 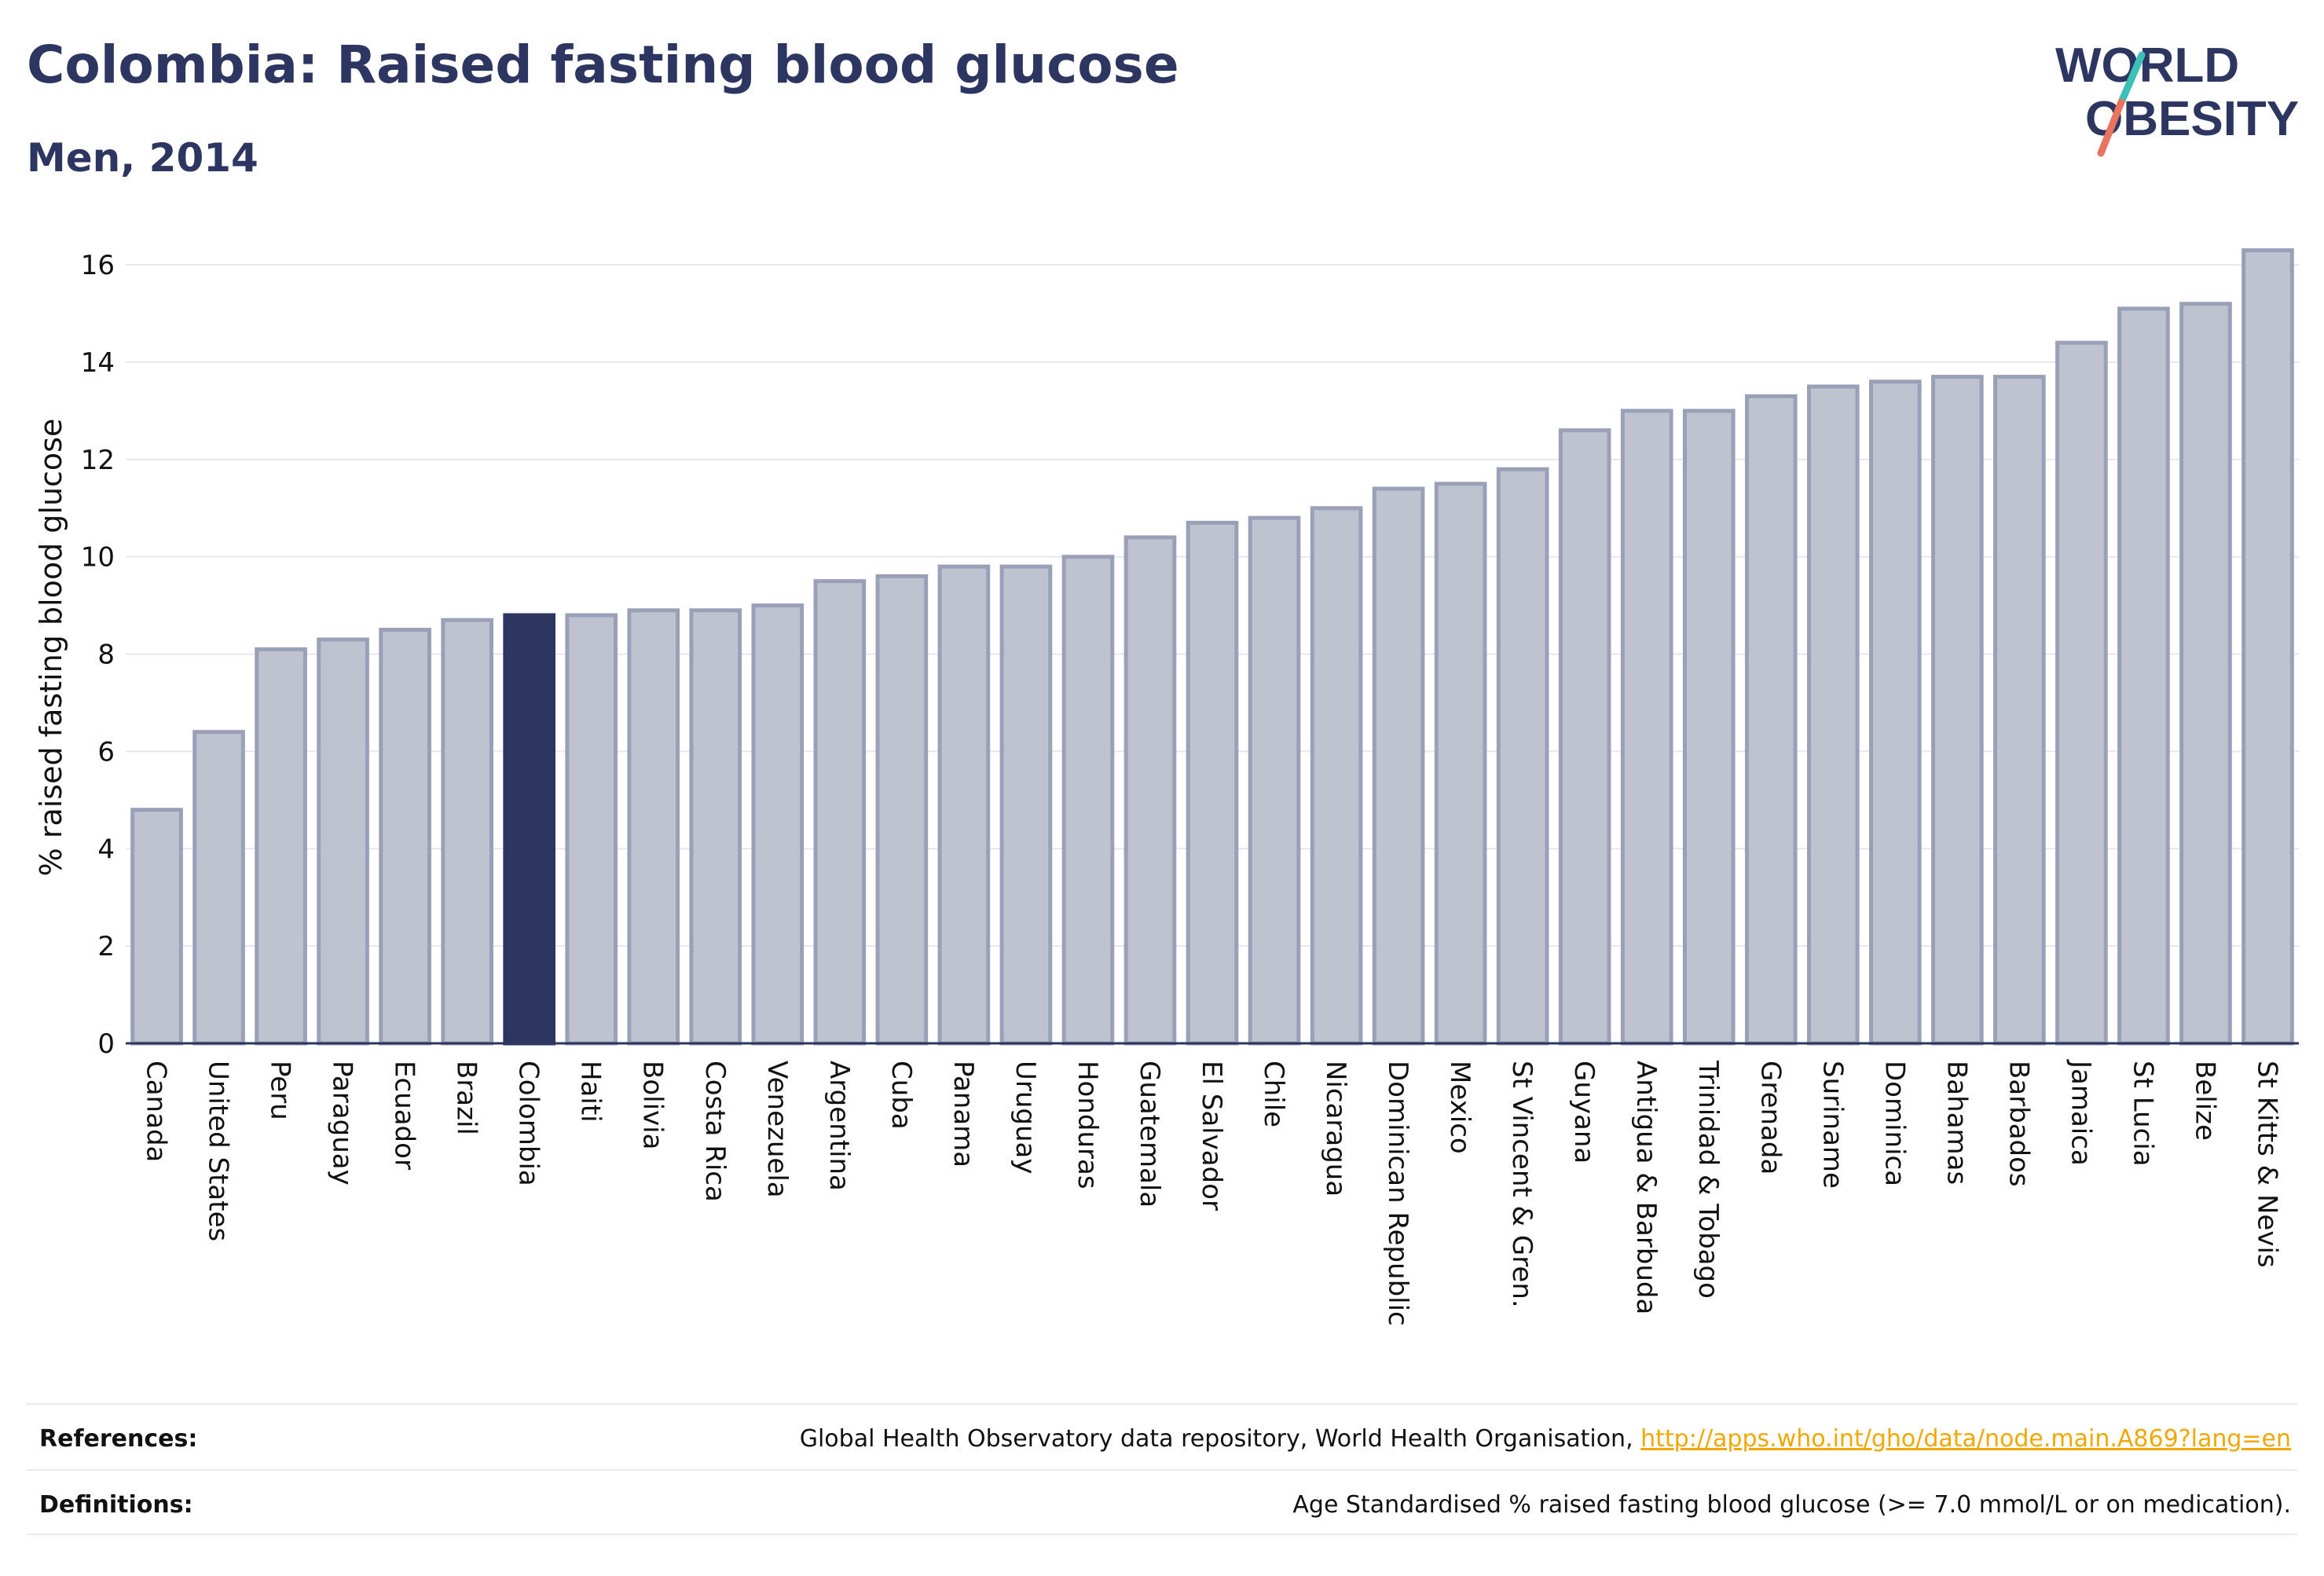 I want to click on x-tick-label: Argentina, so click(x=839, y=1126).